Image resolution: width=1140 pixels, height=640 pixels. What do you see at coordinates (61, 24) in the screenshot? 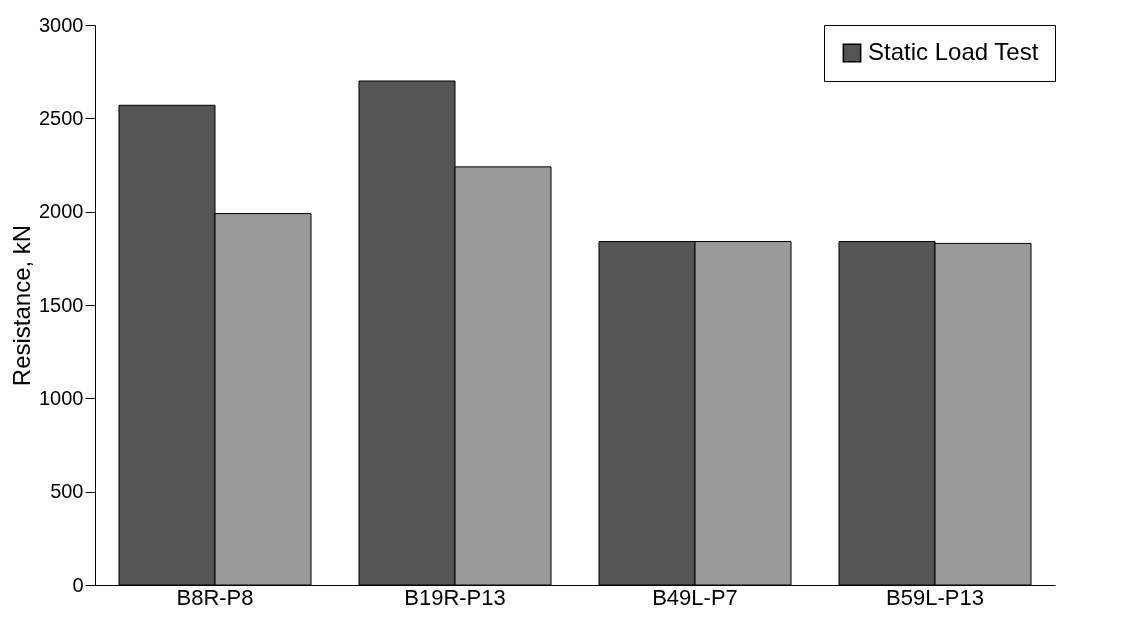
I see `y-tick-label: 3000` at bounding box center [61, 24].